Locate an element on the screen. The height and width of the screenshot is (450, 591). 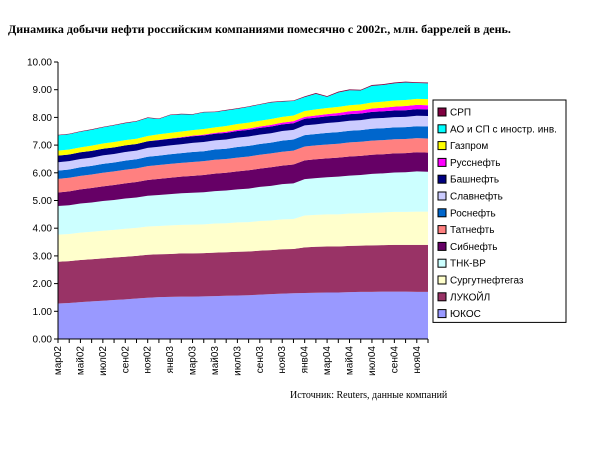
legend-label: СРП is located at coordinates (460, 113).